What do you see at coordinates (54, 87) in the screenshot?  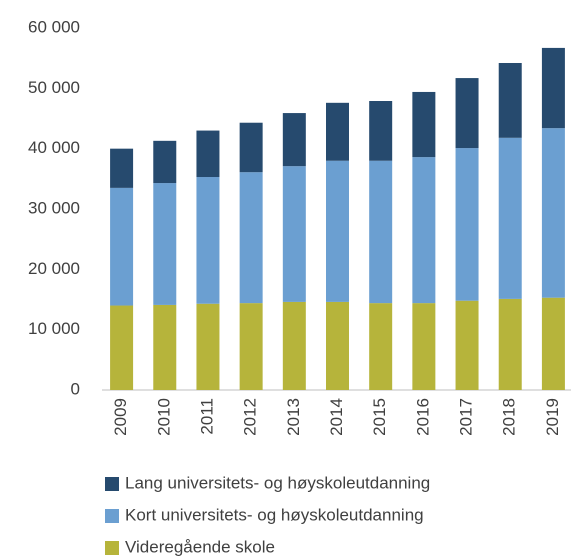 I see `y-tick-label: 50 000` at bounding box center [54, 87].